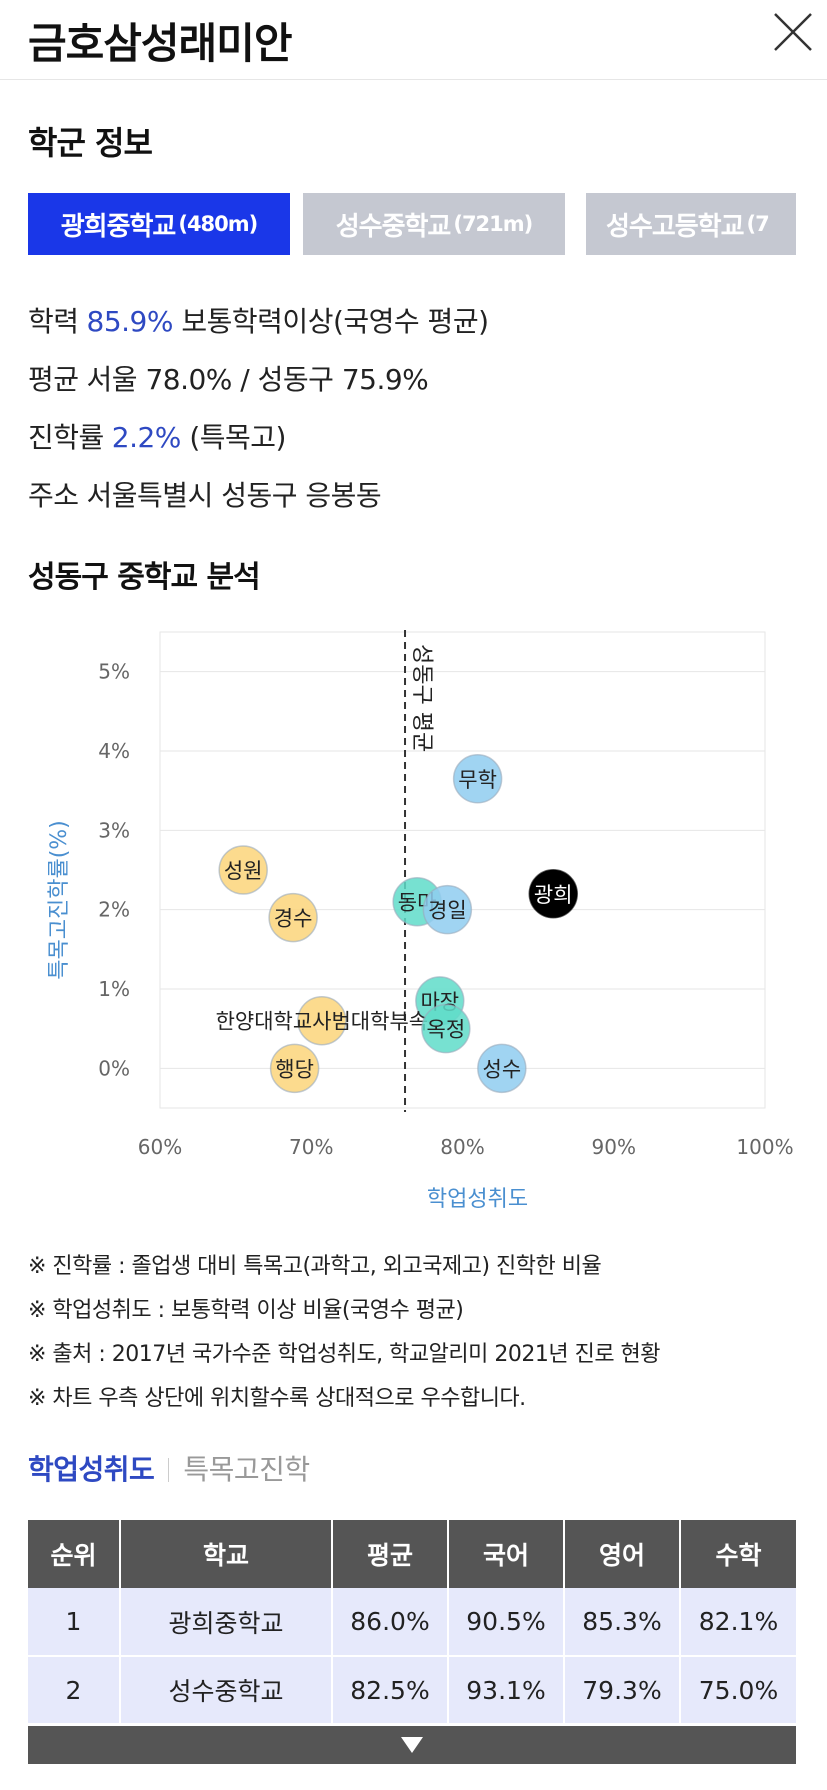 The width and height of the screenshot is (827, 1790). I want to click on tab-school-1: 성수중학교 (721m), so click(434, 224).